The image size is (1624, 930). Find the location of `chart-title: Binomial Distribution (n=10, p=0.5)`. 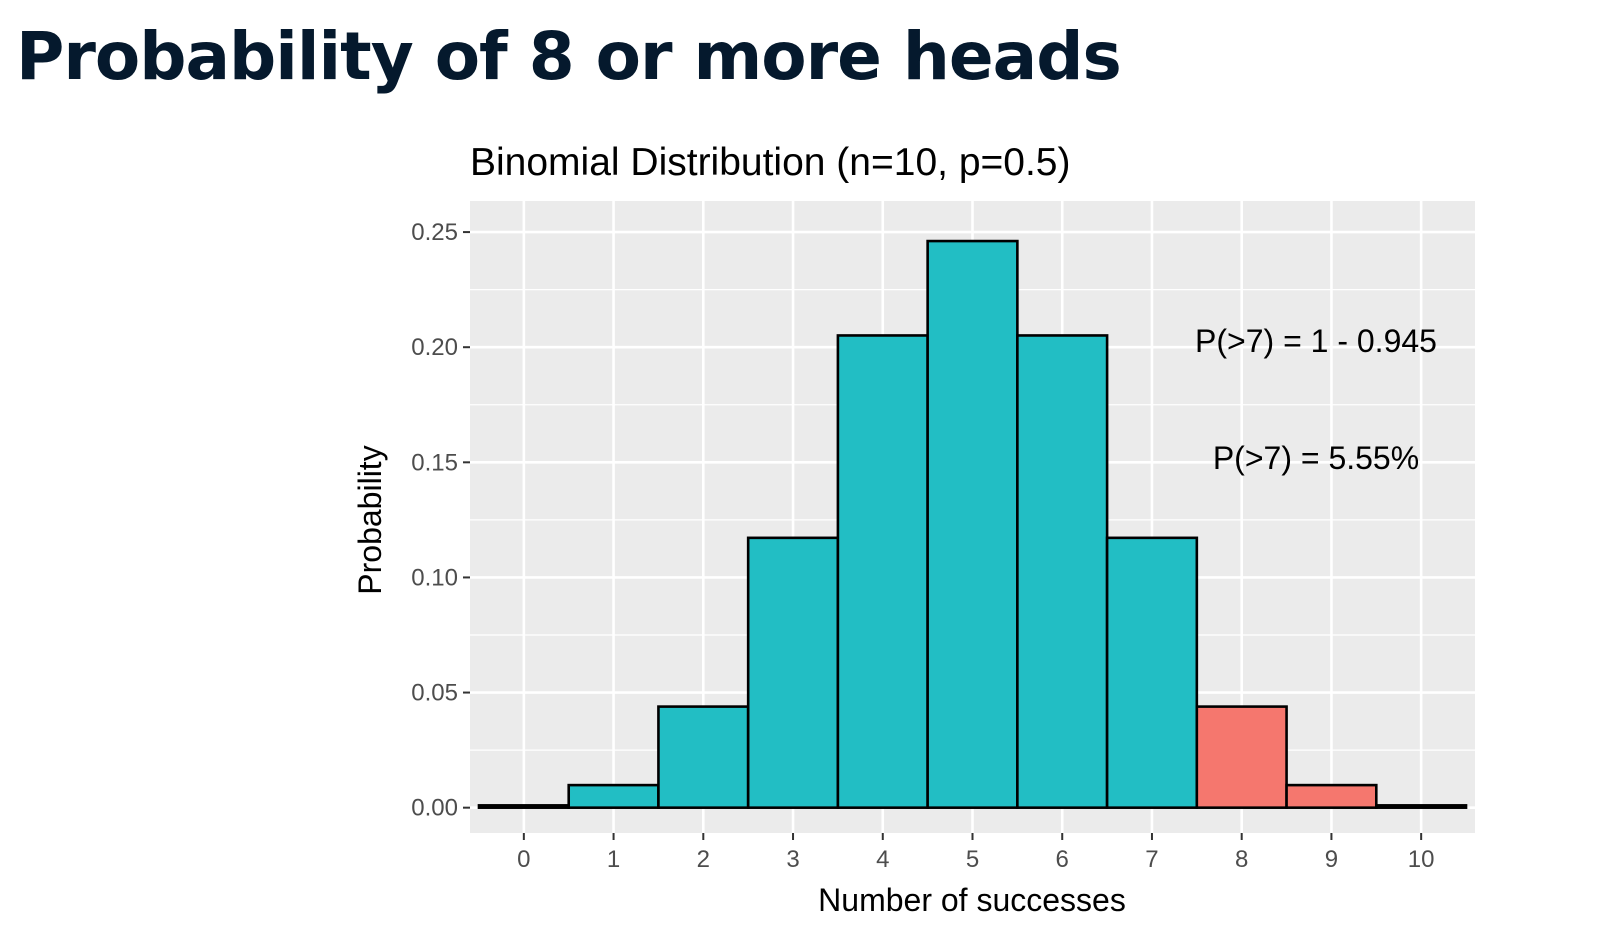

chart-title: Binomial Distribution (n=10, p=0.5) is located at coordinates (770, 162).